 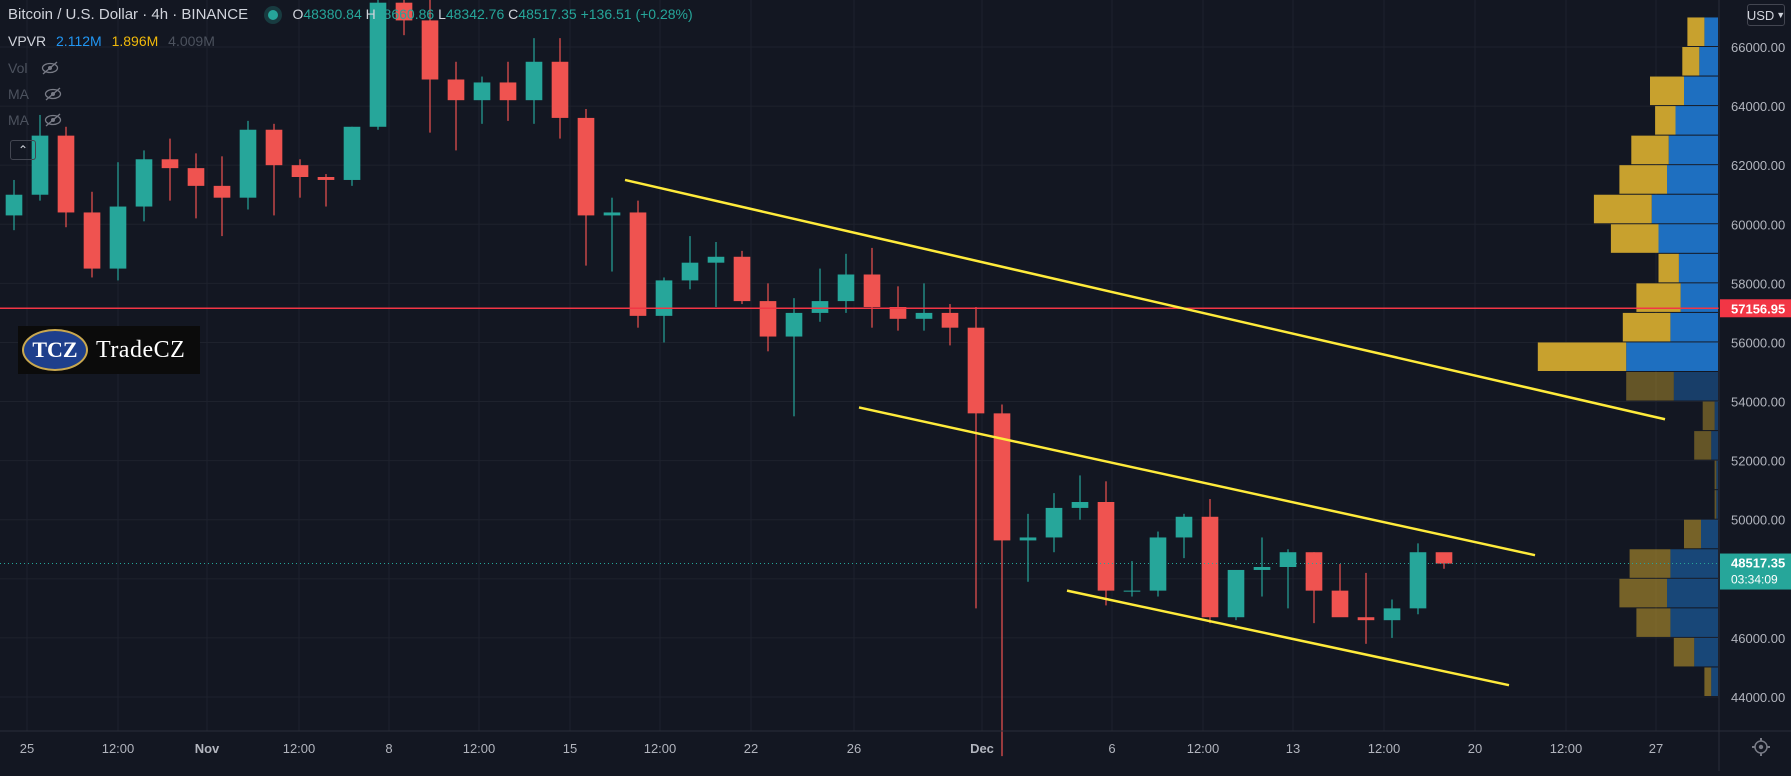 I want to click on symbol-name: Bitcoin / U.S. Dollar, so click(x=73, y=14).